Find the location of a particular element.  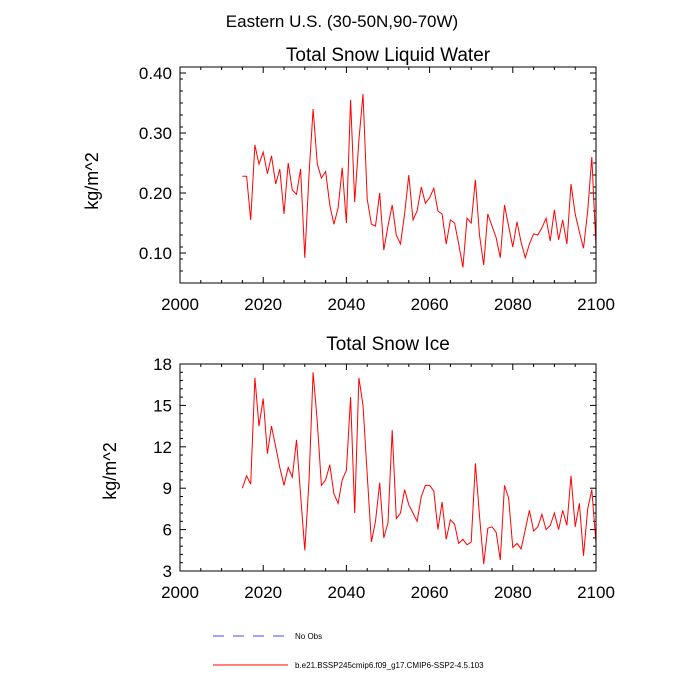

y-tick-label: 3 is located at coordinates (167, 571).